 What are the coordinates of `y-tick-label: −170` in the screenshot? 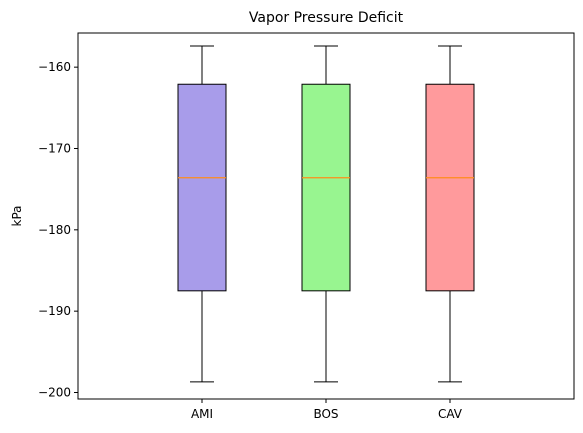 It's located at (54, 148).